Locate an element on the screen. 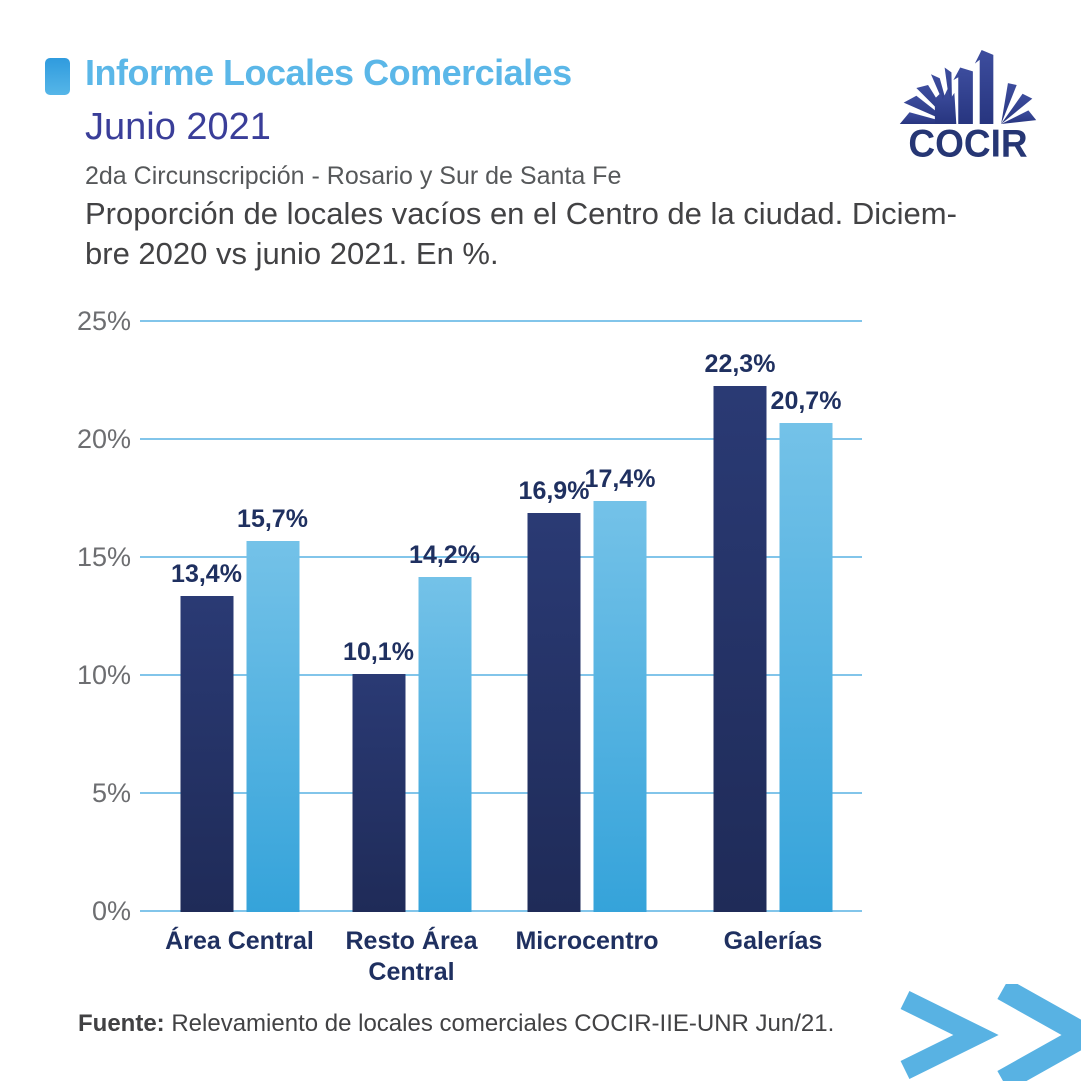 This screenshot has height=1081, width=1081. y-tick-label: 20% is located at coordinates (103, 439).